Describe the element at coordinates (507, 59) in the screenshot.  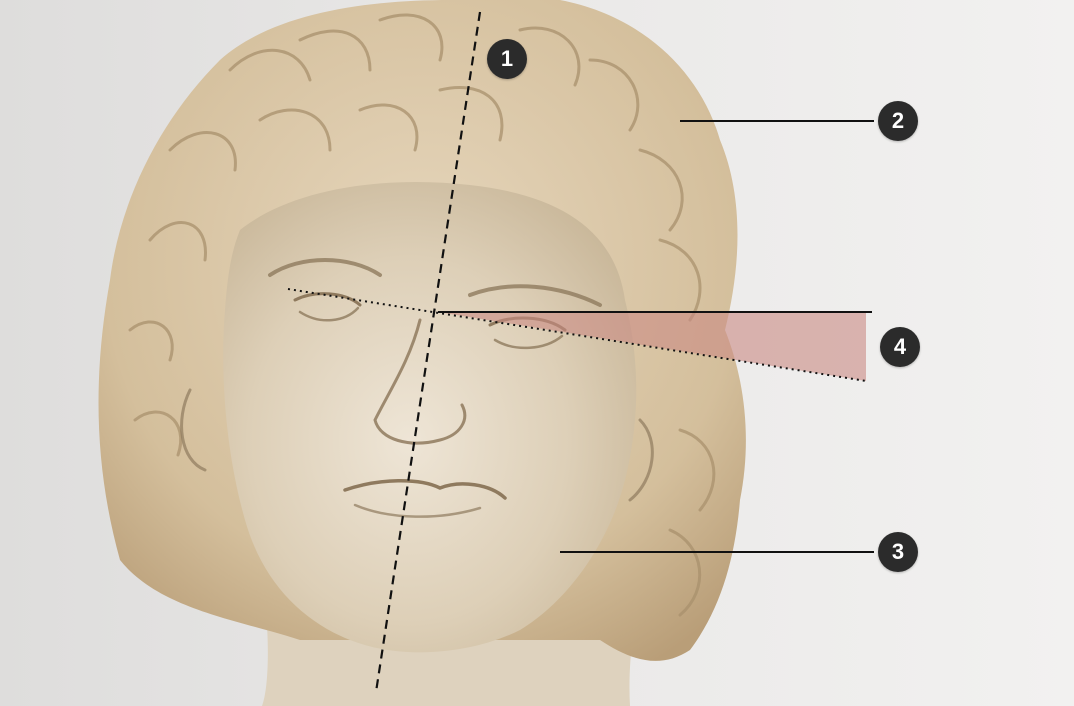
I see `marker-1: 1` at that location.